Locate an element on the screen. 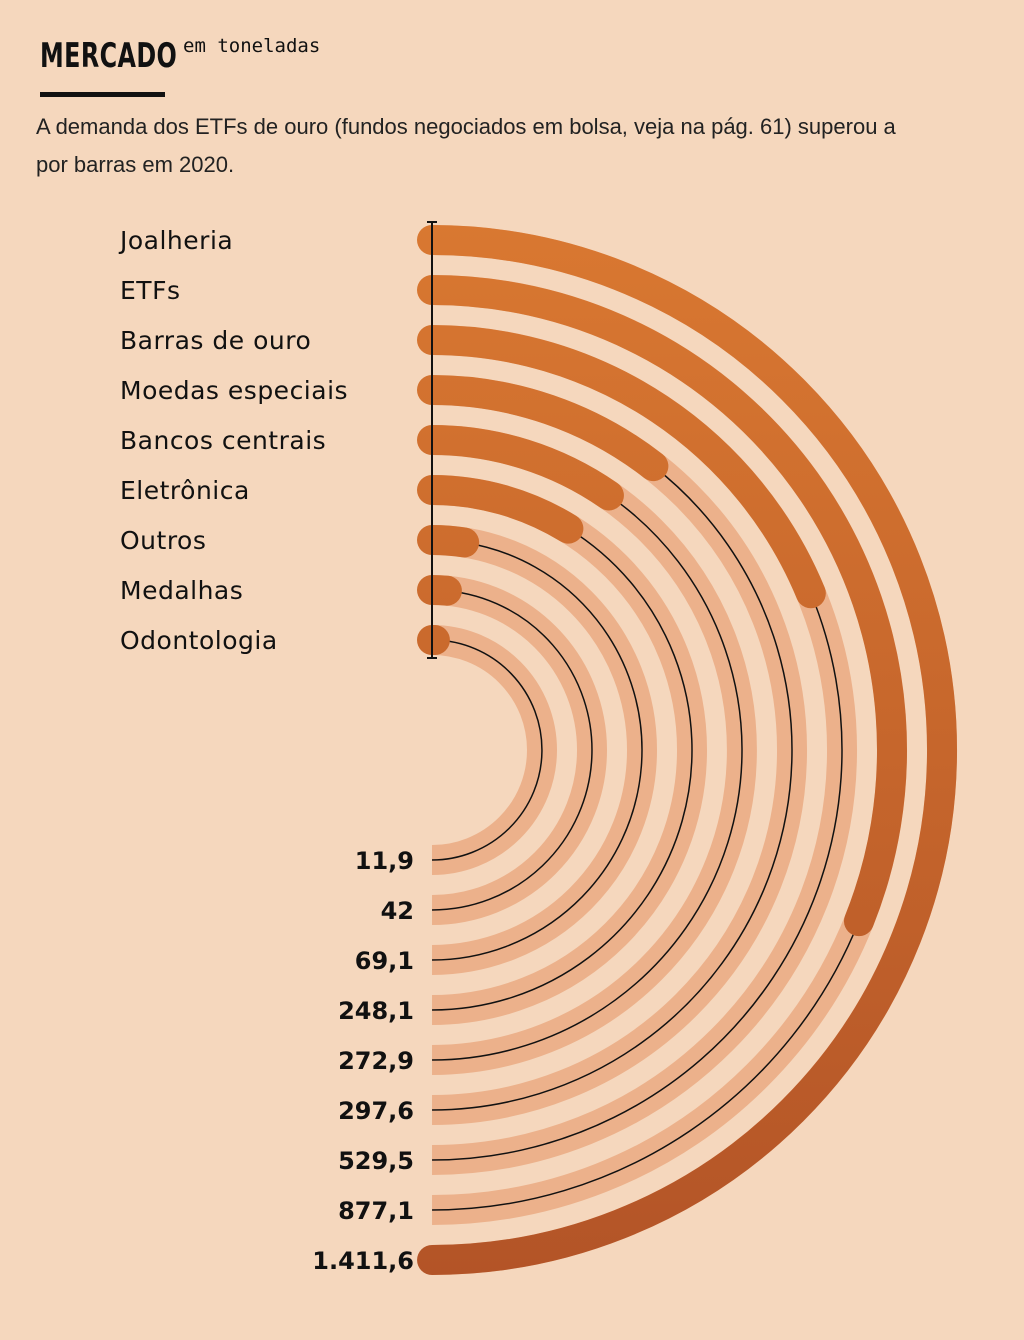 This screenshot has width=1024, height=1340. axis-group is located at coordinates (432, 440).